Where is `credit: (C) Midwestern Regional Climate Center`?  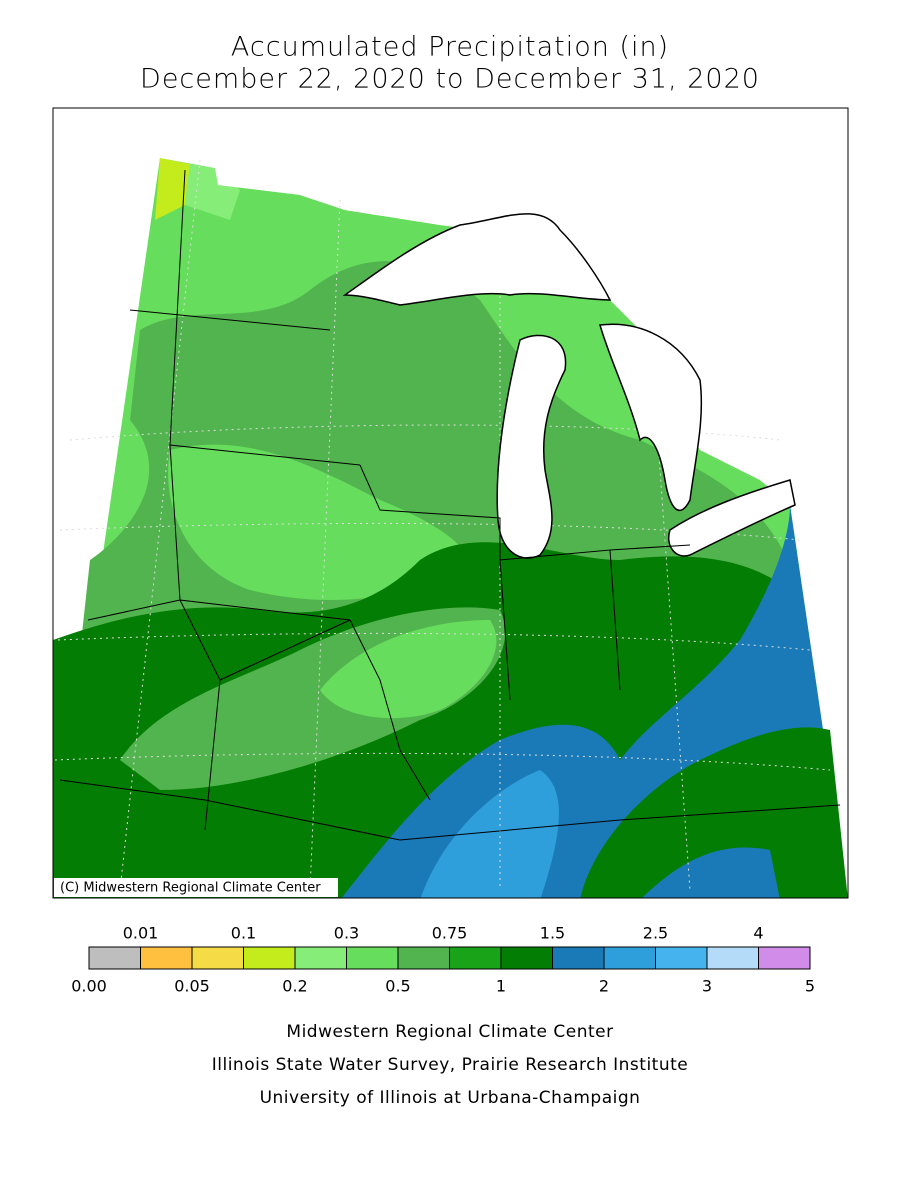 credit: (C) Midwestern Regional Climate Center is located at coordinates (190, 888).